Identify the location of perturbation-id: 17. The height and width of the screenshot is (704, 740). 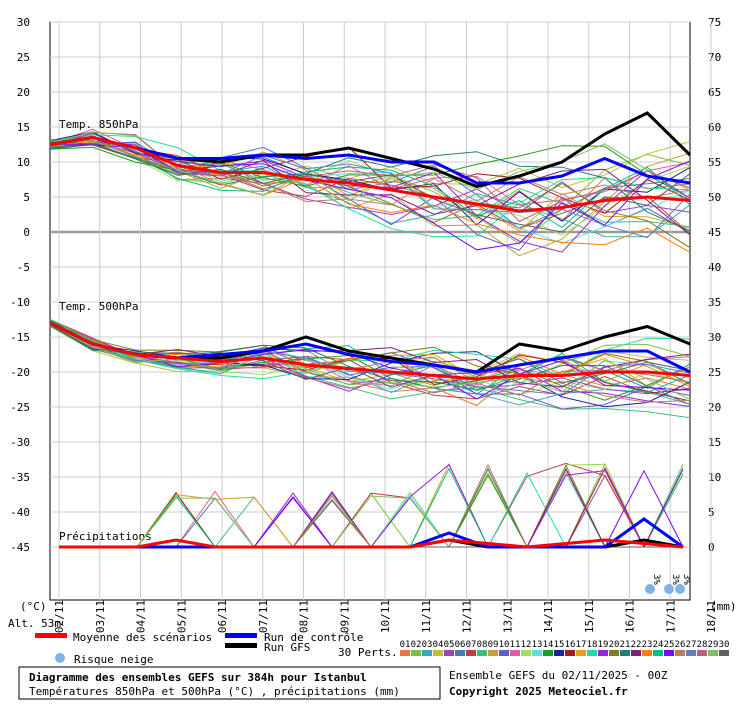
(581, 645).